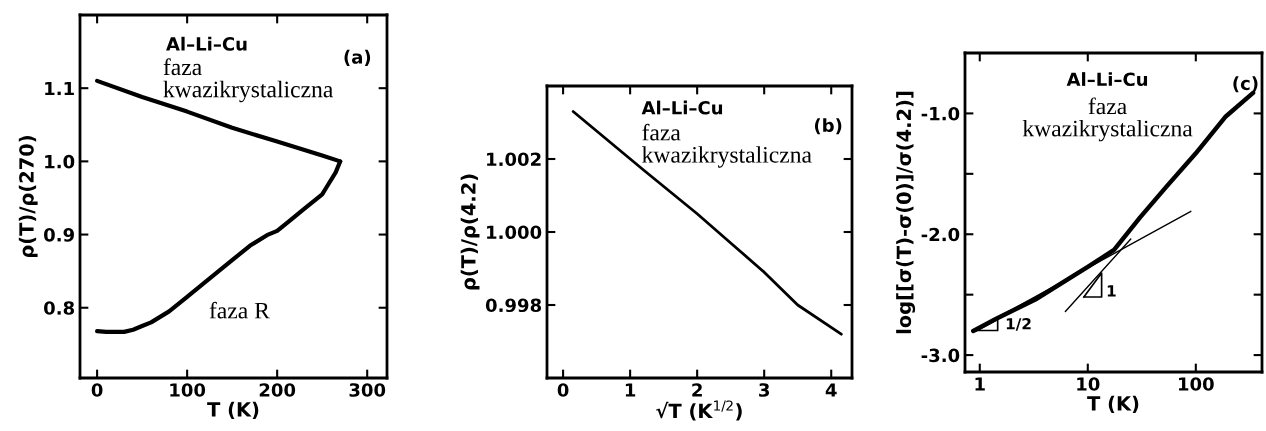  Describe the element at coordinates (514, 159) in the screenshot. I see `y-tick-label: 1.002` at that location.